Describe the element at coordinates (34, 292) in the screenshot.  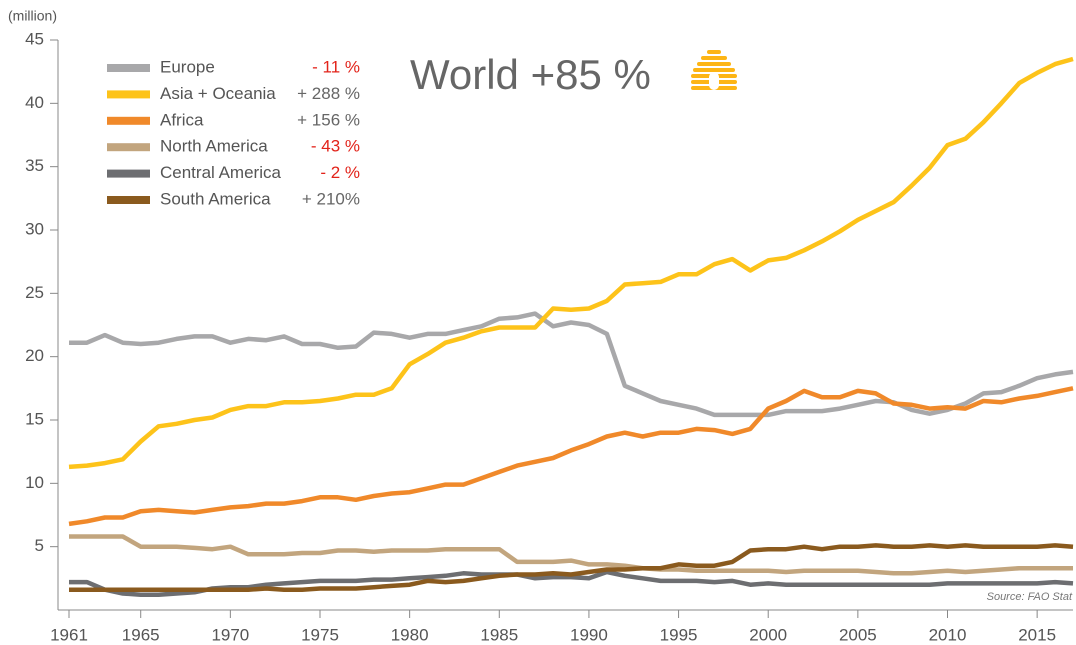
I see `y-tick-label: 25` at that location.